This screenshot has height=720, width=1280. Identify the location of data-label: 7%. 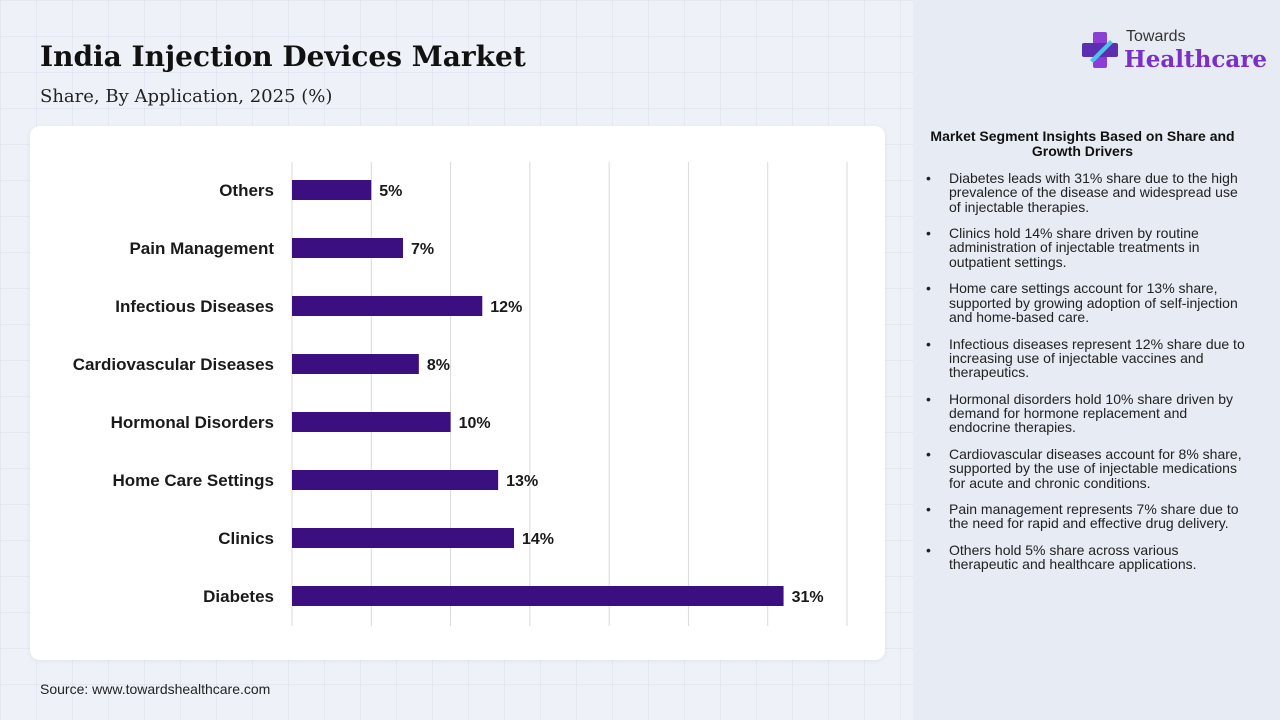
(422, 249).